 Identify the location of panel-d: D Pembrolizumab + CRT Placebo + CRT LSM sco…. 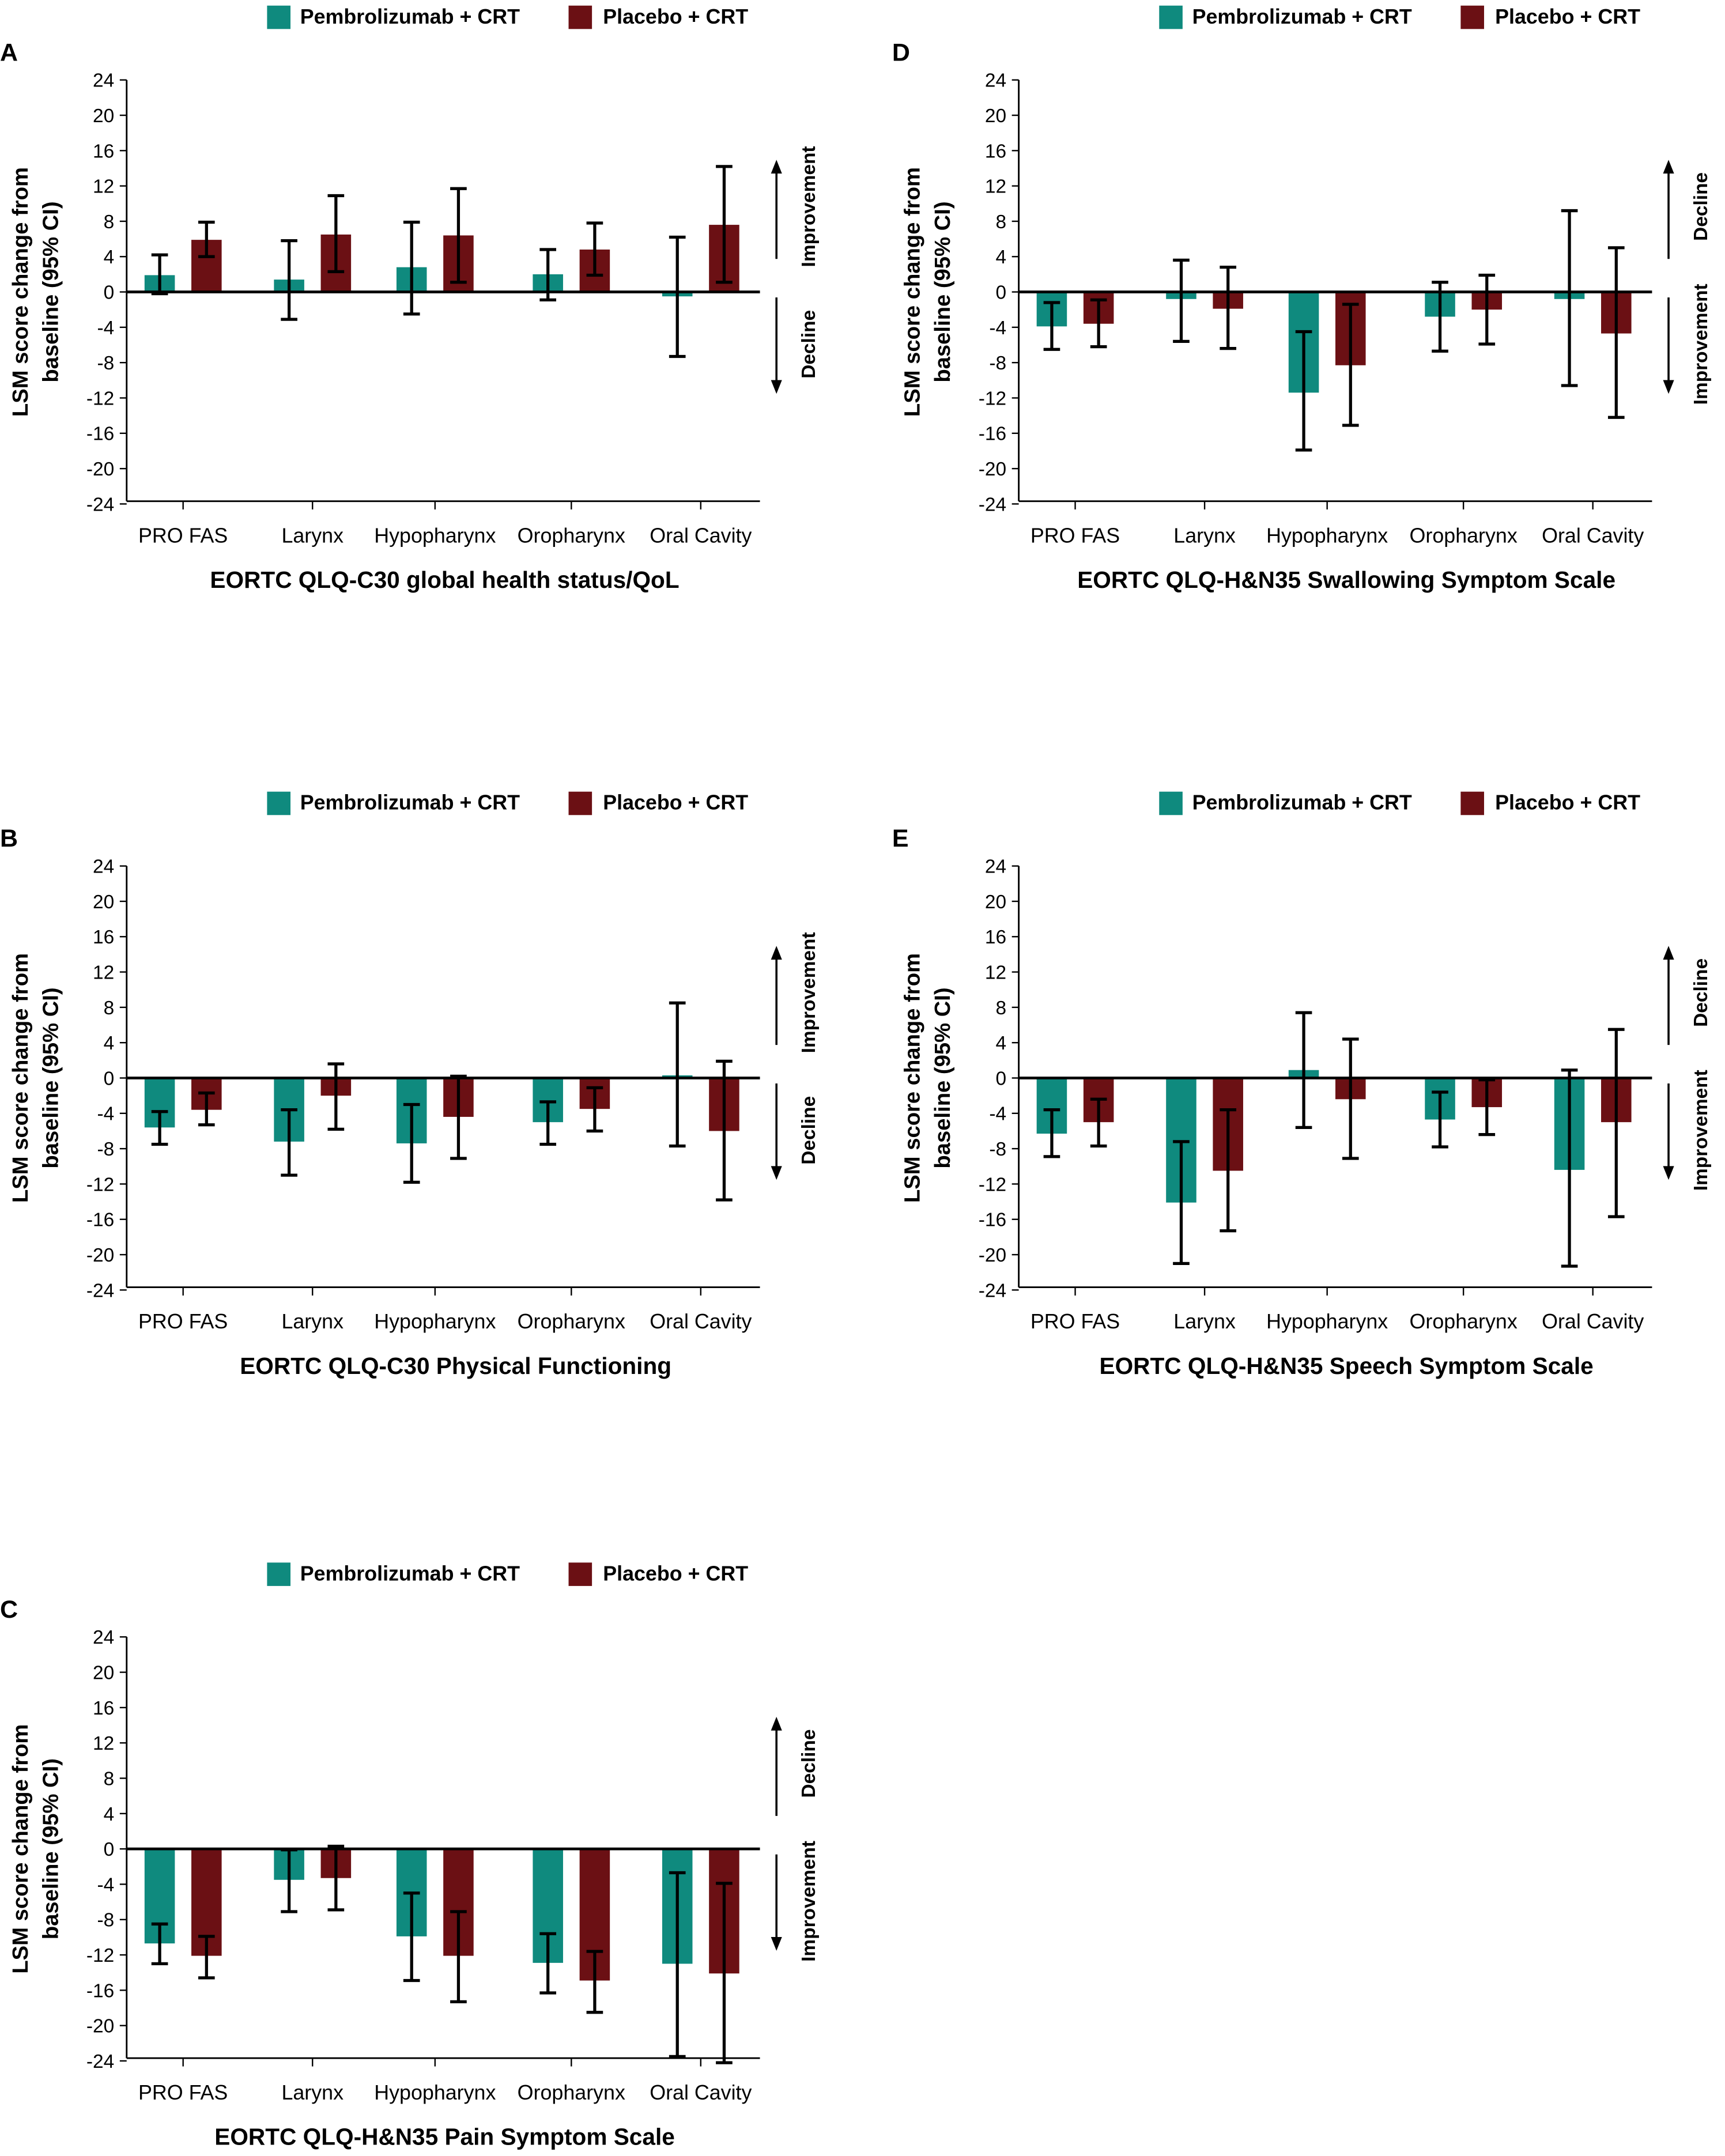
(1302, 299).